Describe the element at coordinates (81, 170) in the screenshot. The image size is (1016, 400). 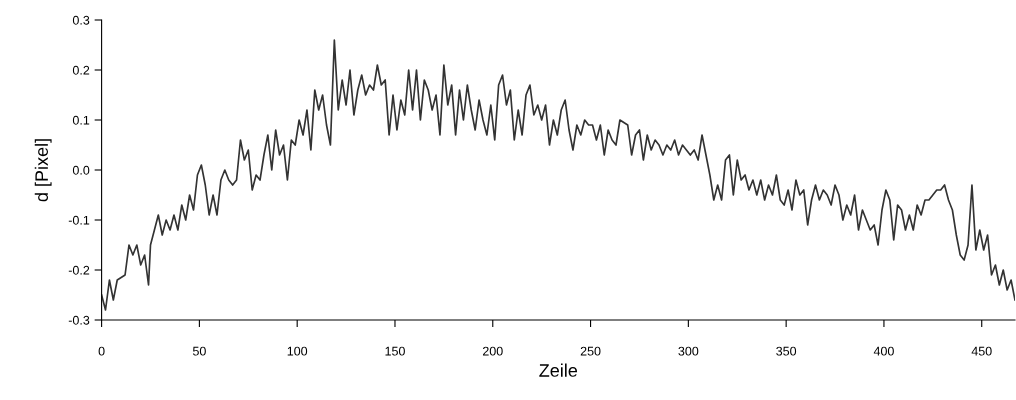
I see `y-tick-label: 0.0` at that location.